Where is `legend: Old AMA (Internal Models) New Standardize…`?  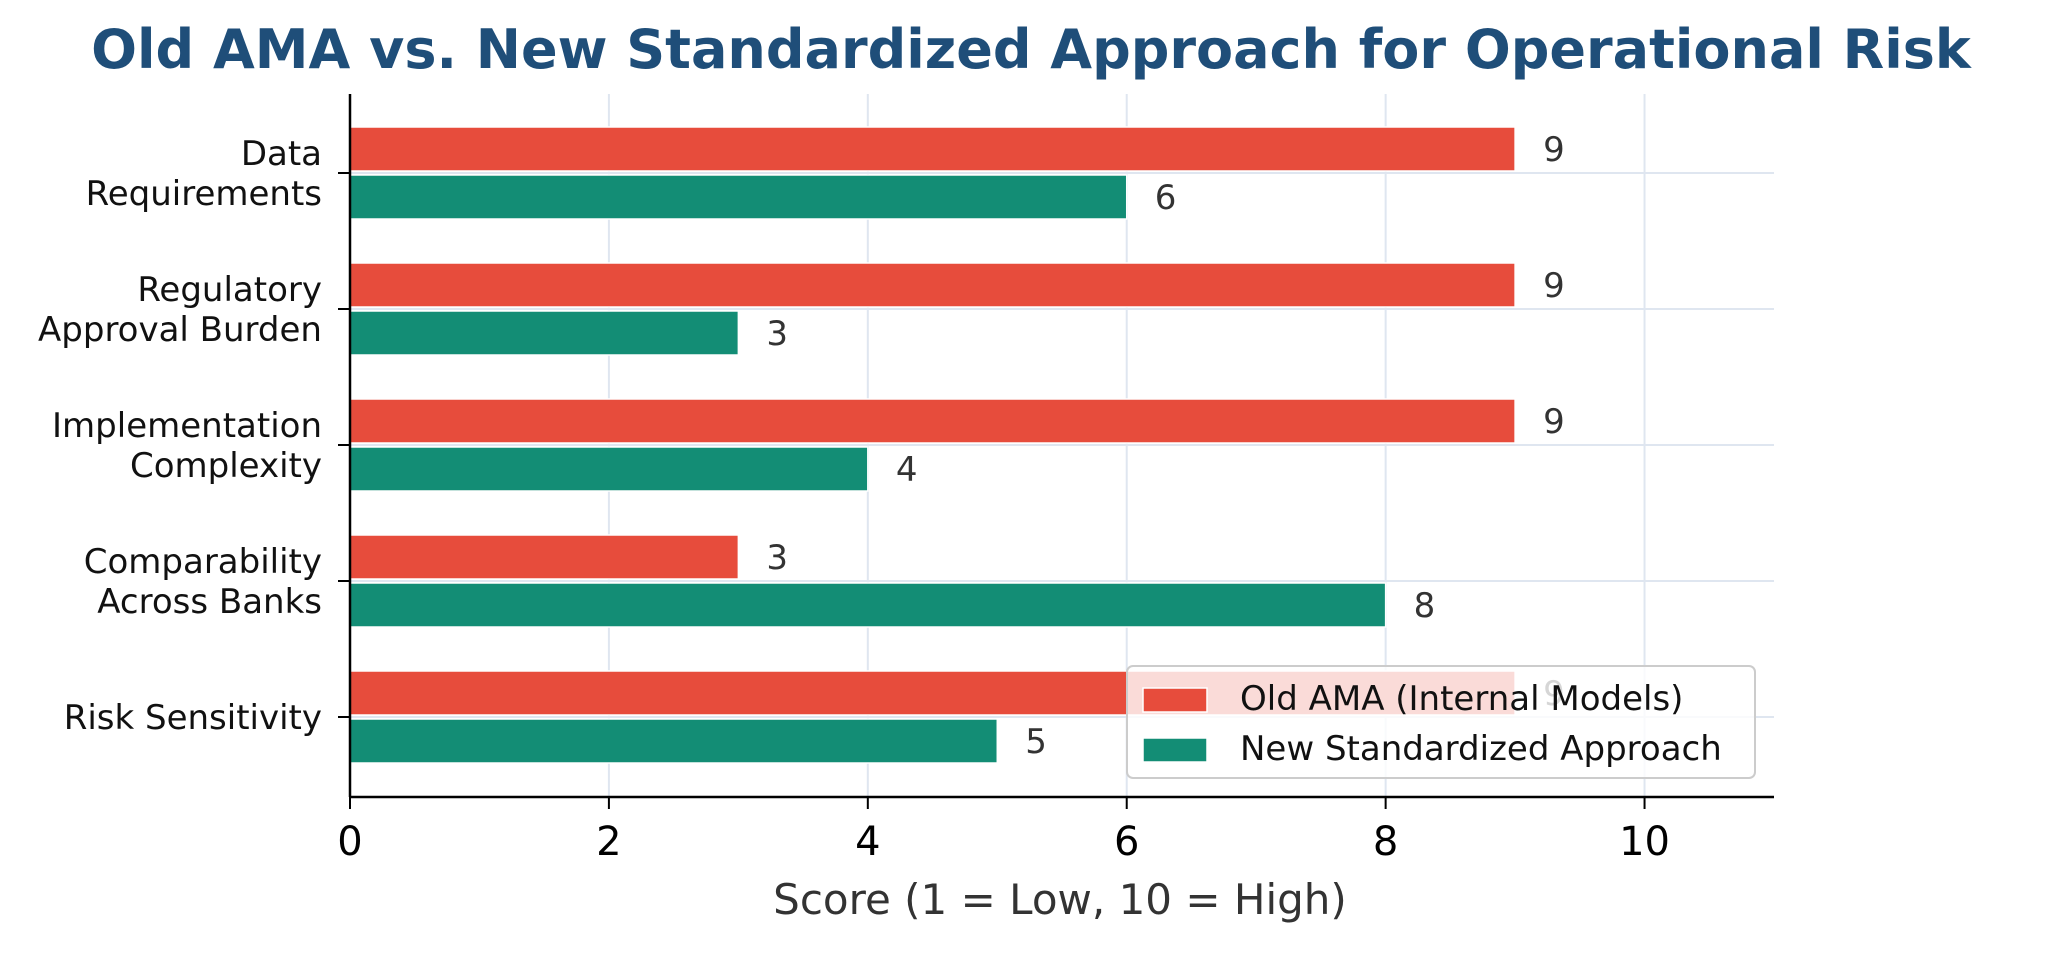
legend: Old AMA (Internal Models) New Standardize… is located at coordinates (1441, 722).